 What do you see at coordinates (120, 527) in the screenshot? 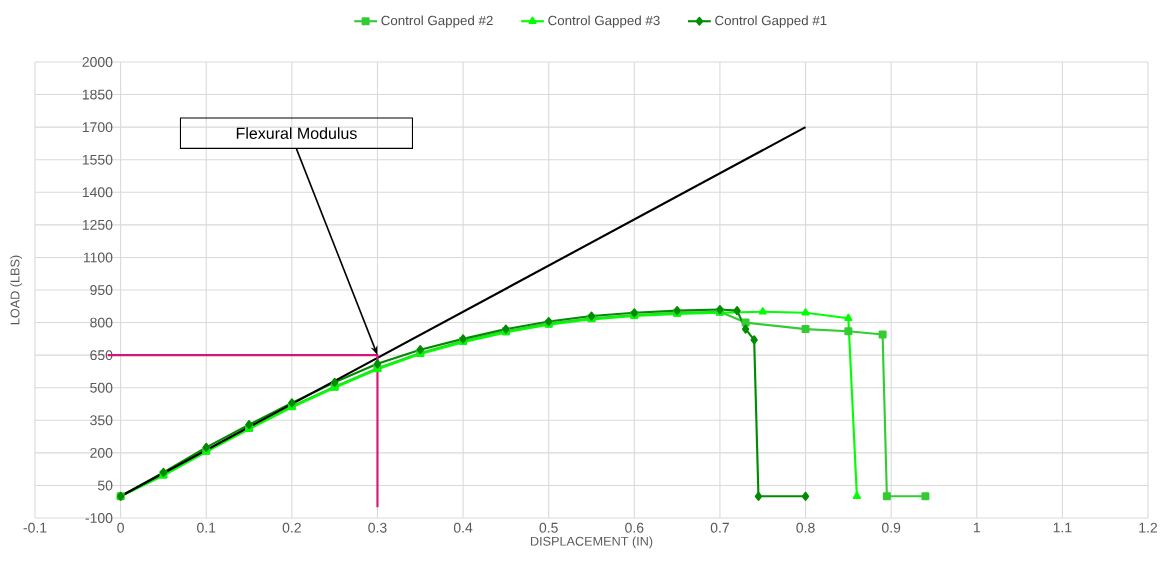
I see `x-tick-label: 0` at bounding box center [120, 527].